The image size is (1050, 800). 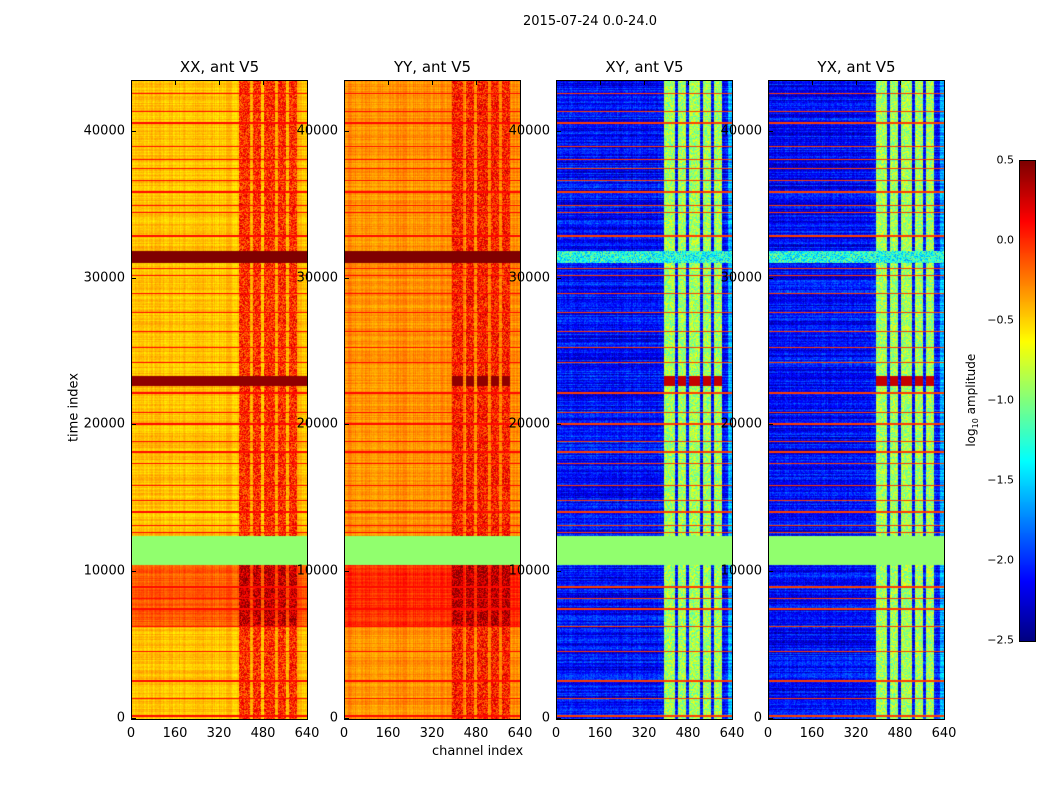 What do you see at coordinates (1000, 320) in the screenshot?
I see `colorbar-tick-label: −0.5` at bounding box center [1000, 320].